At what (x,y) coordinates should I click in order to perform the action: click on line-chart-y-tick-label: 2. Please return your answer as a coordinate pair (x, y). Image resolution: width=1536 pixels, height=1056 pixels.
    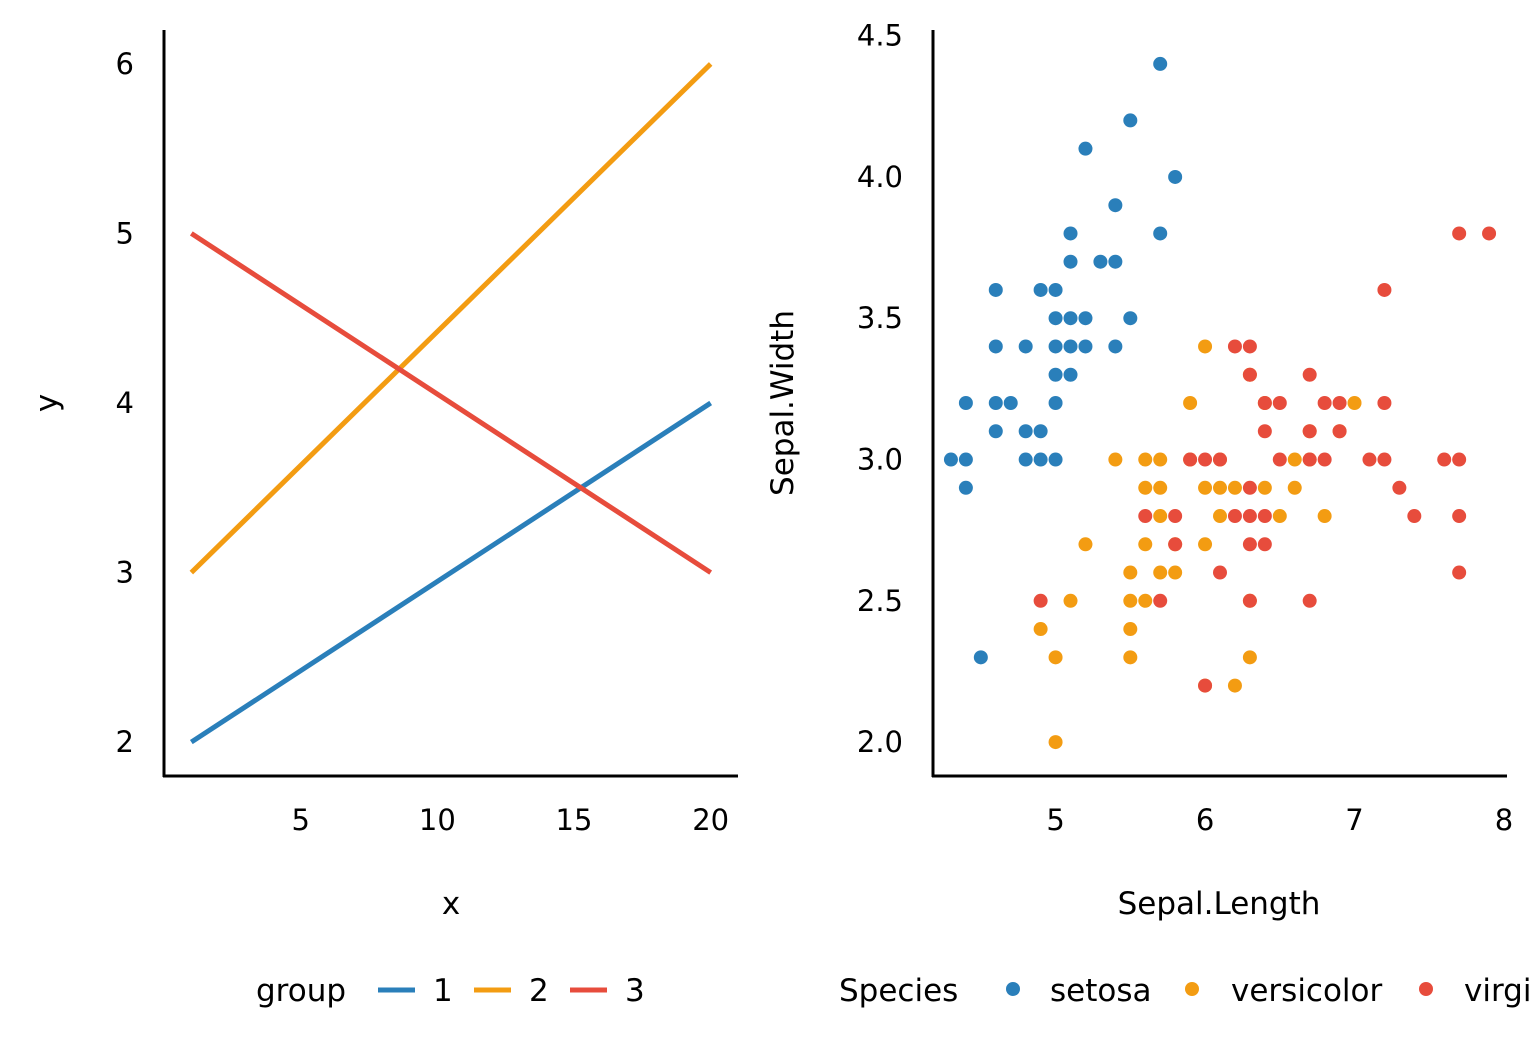
    Looking at the image, I should click on (125, 742).